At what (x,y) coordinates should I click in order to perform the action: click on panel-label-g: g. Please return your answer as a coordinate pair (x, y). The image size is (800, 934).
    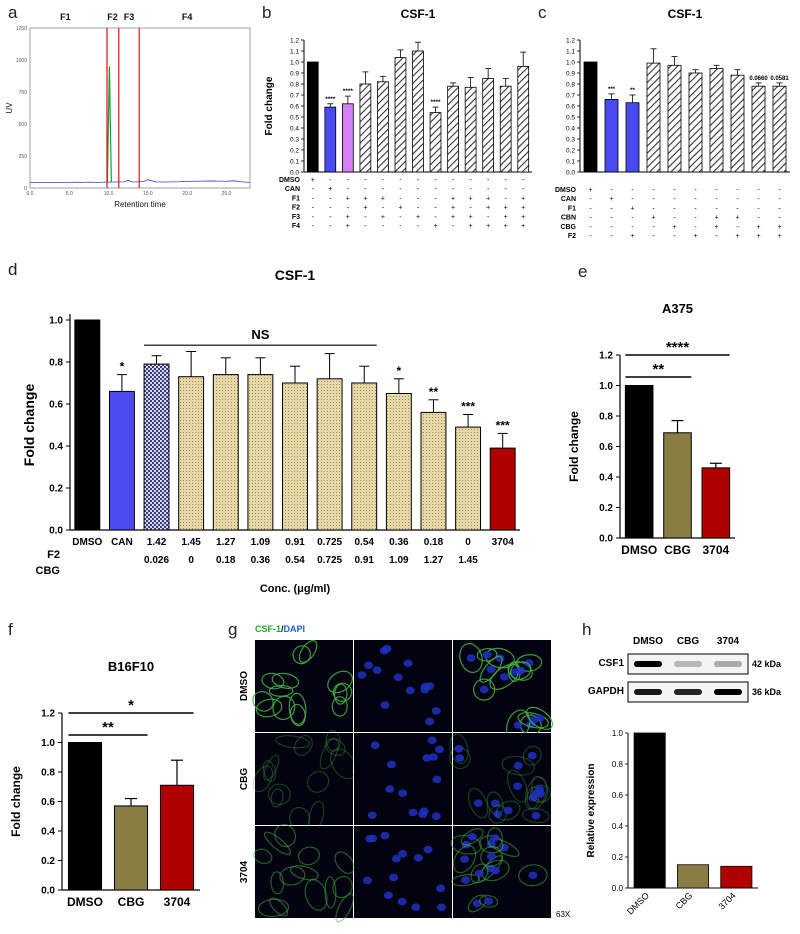
    Looking at the image, I should click on (233, 629).